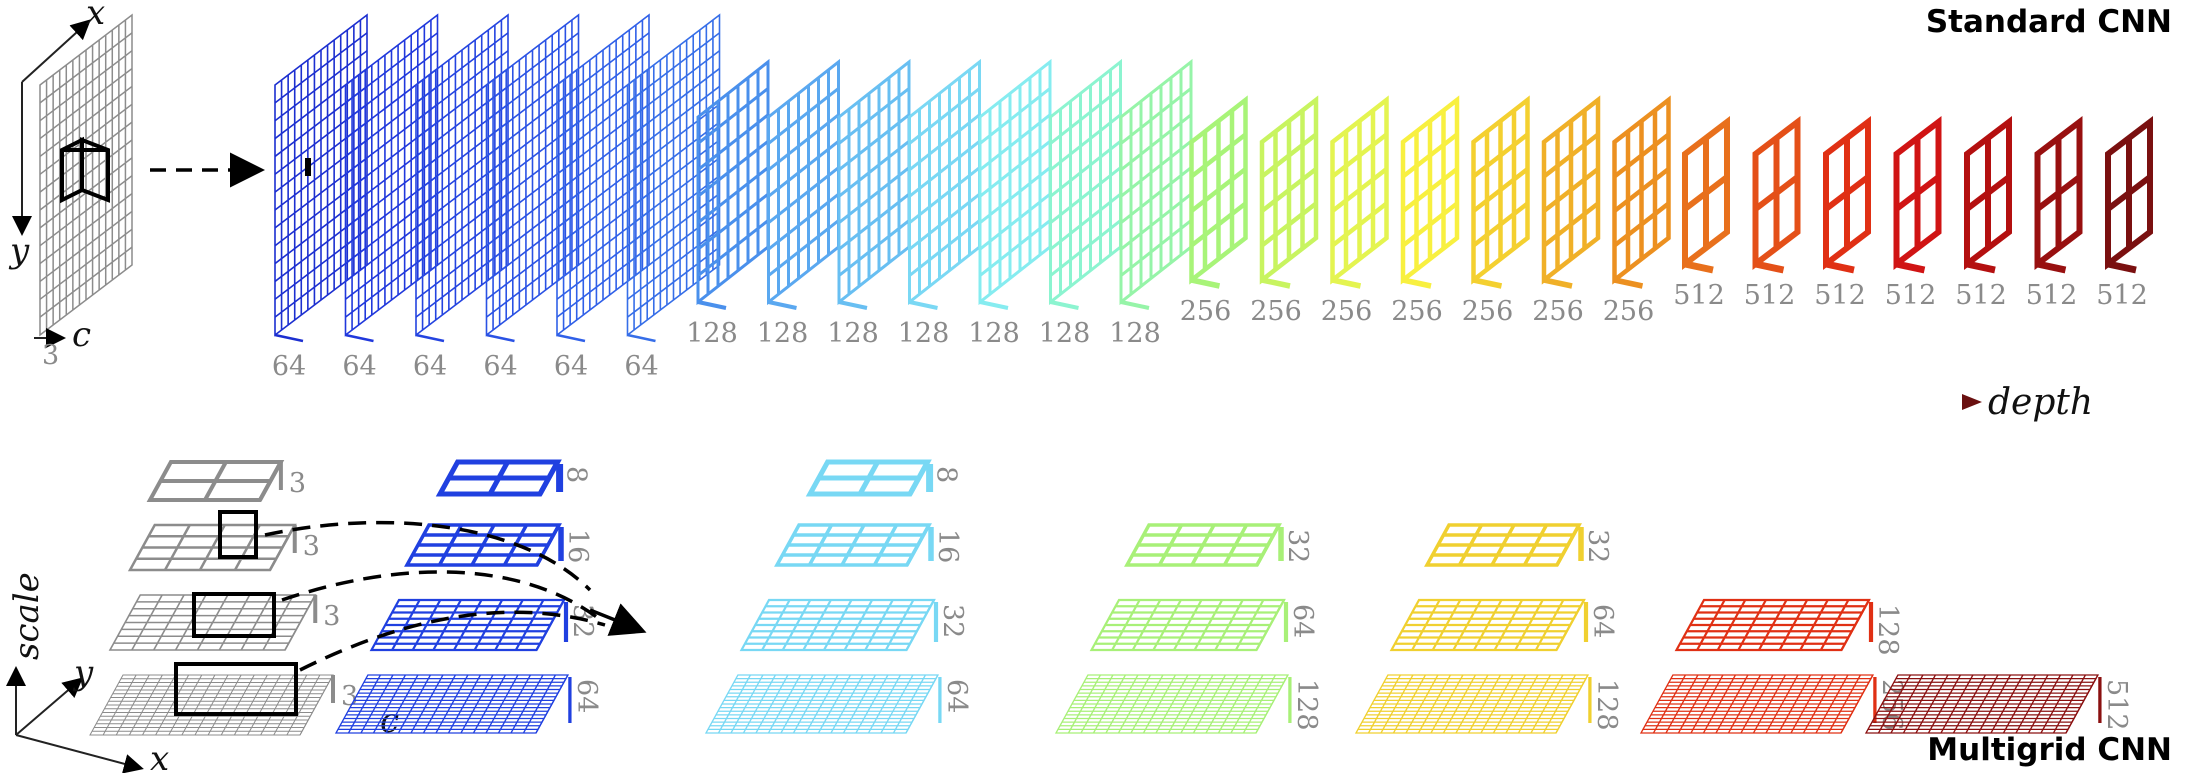 This screenshot has width=2186, height=773. I want to click on receptive-field-cube, so click(85, 170).